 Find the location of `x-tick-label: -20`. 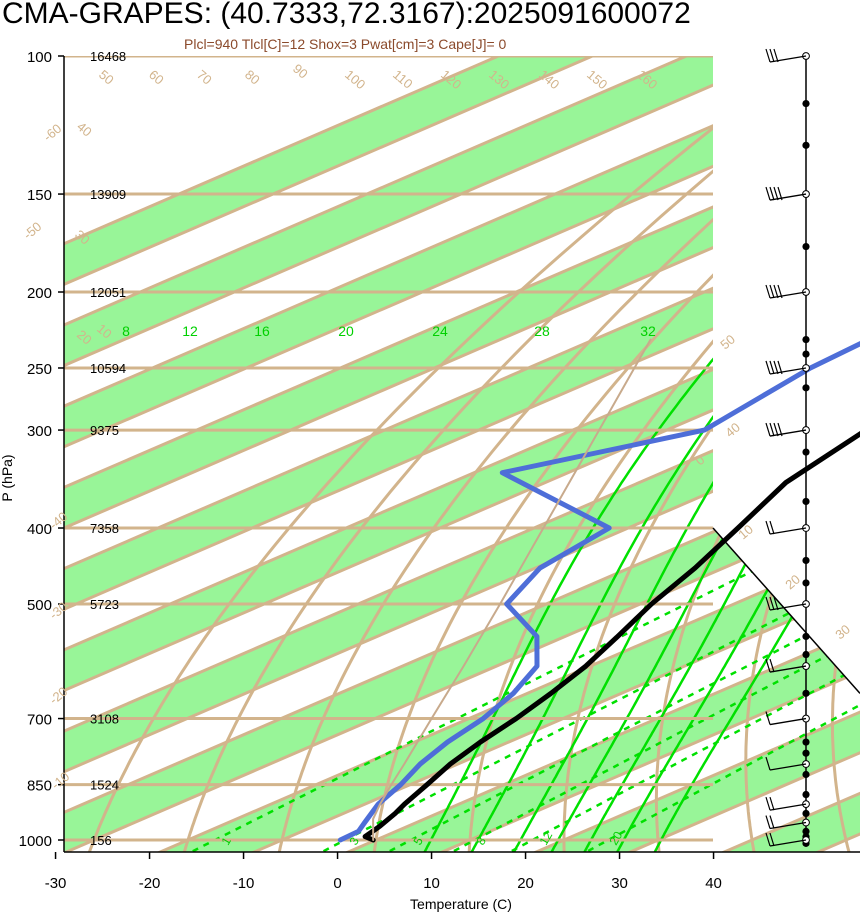

x-tick-label: -20 is located at coordinates (150, 883).